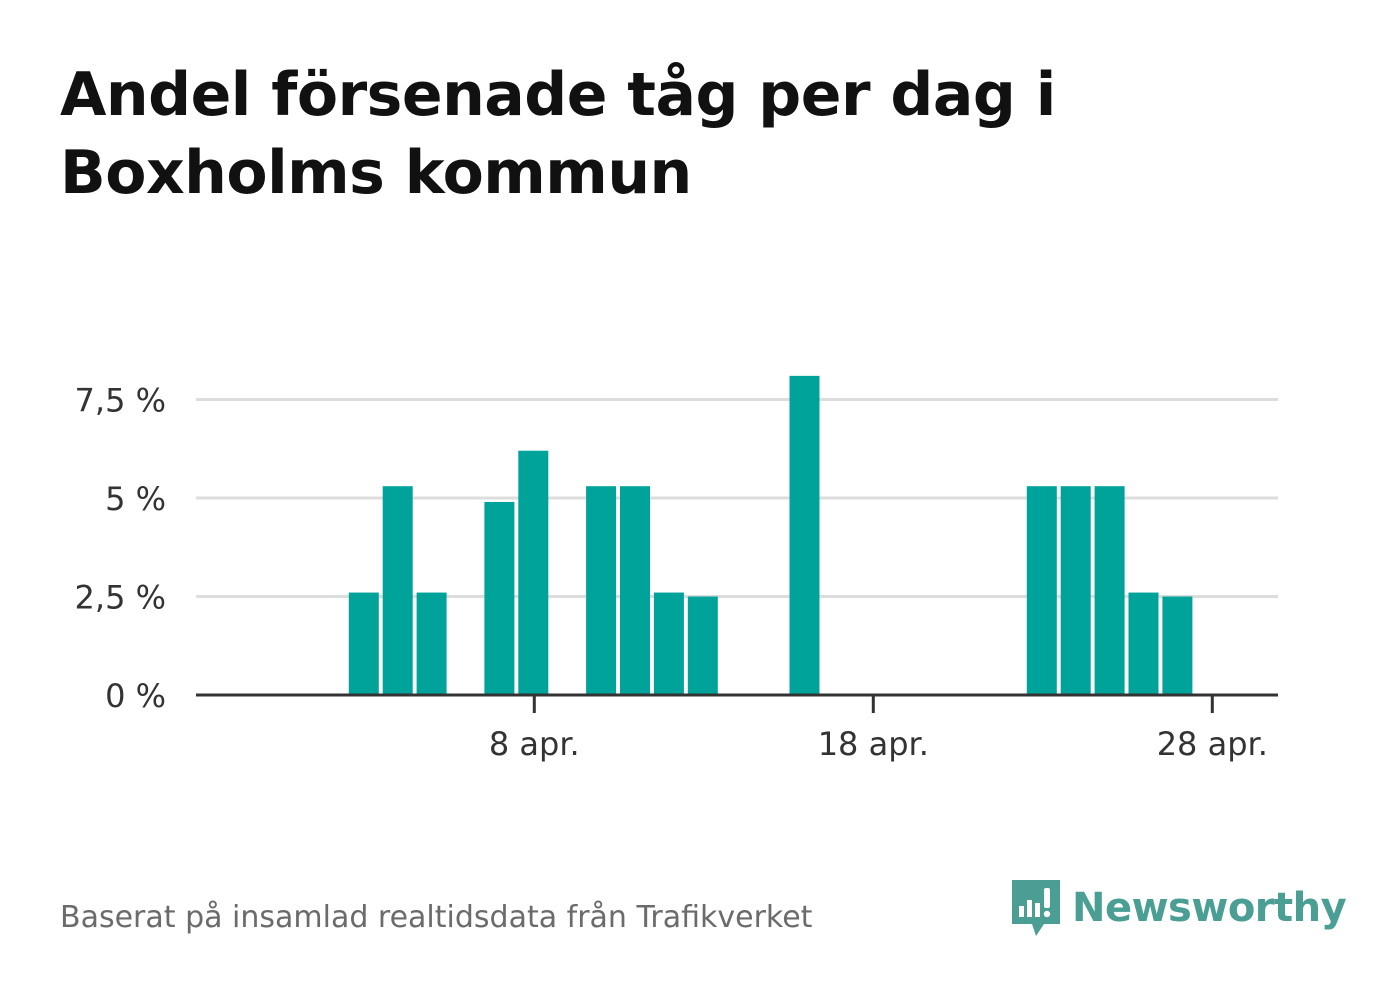 The width and height of the screenshot is (1382, 999). I want to click on newsworthy-logo: Newsworthy, so click(1178, 908).